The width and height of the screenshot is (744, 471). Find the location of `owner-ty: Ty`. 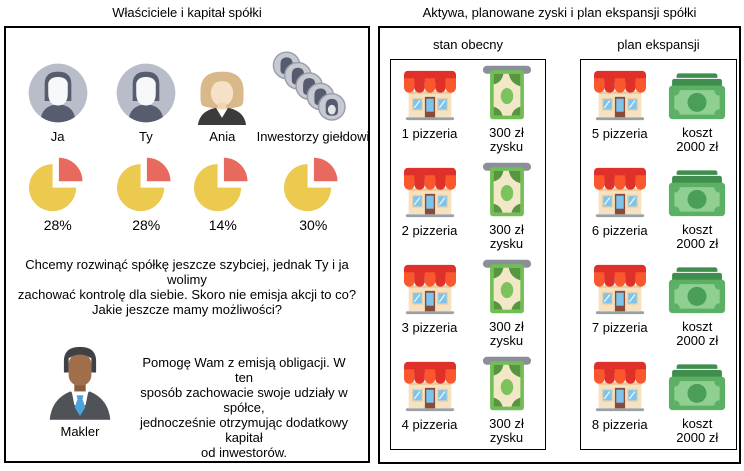

owner-ty: Ty is located at coordinates (145, 98).